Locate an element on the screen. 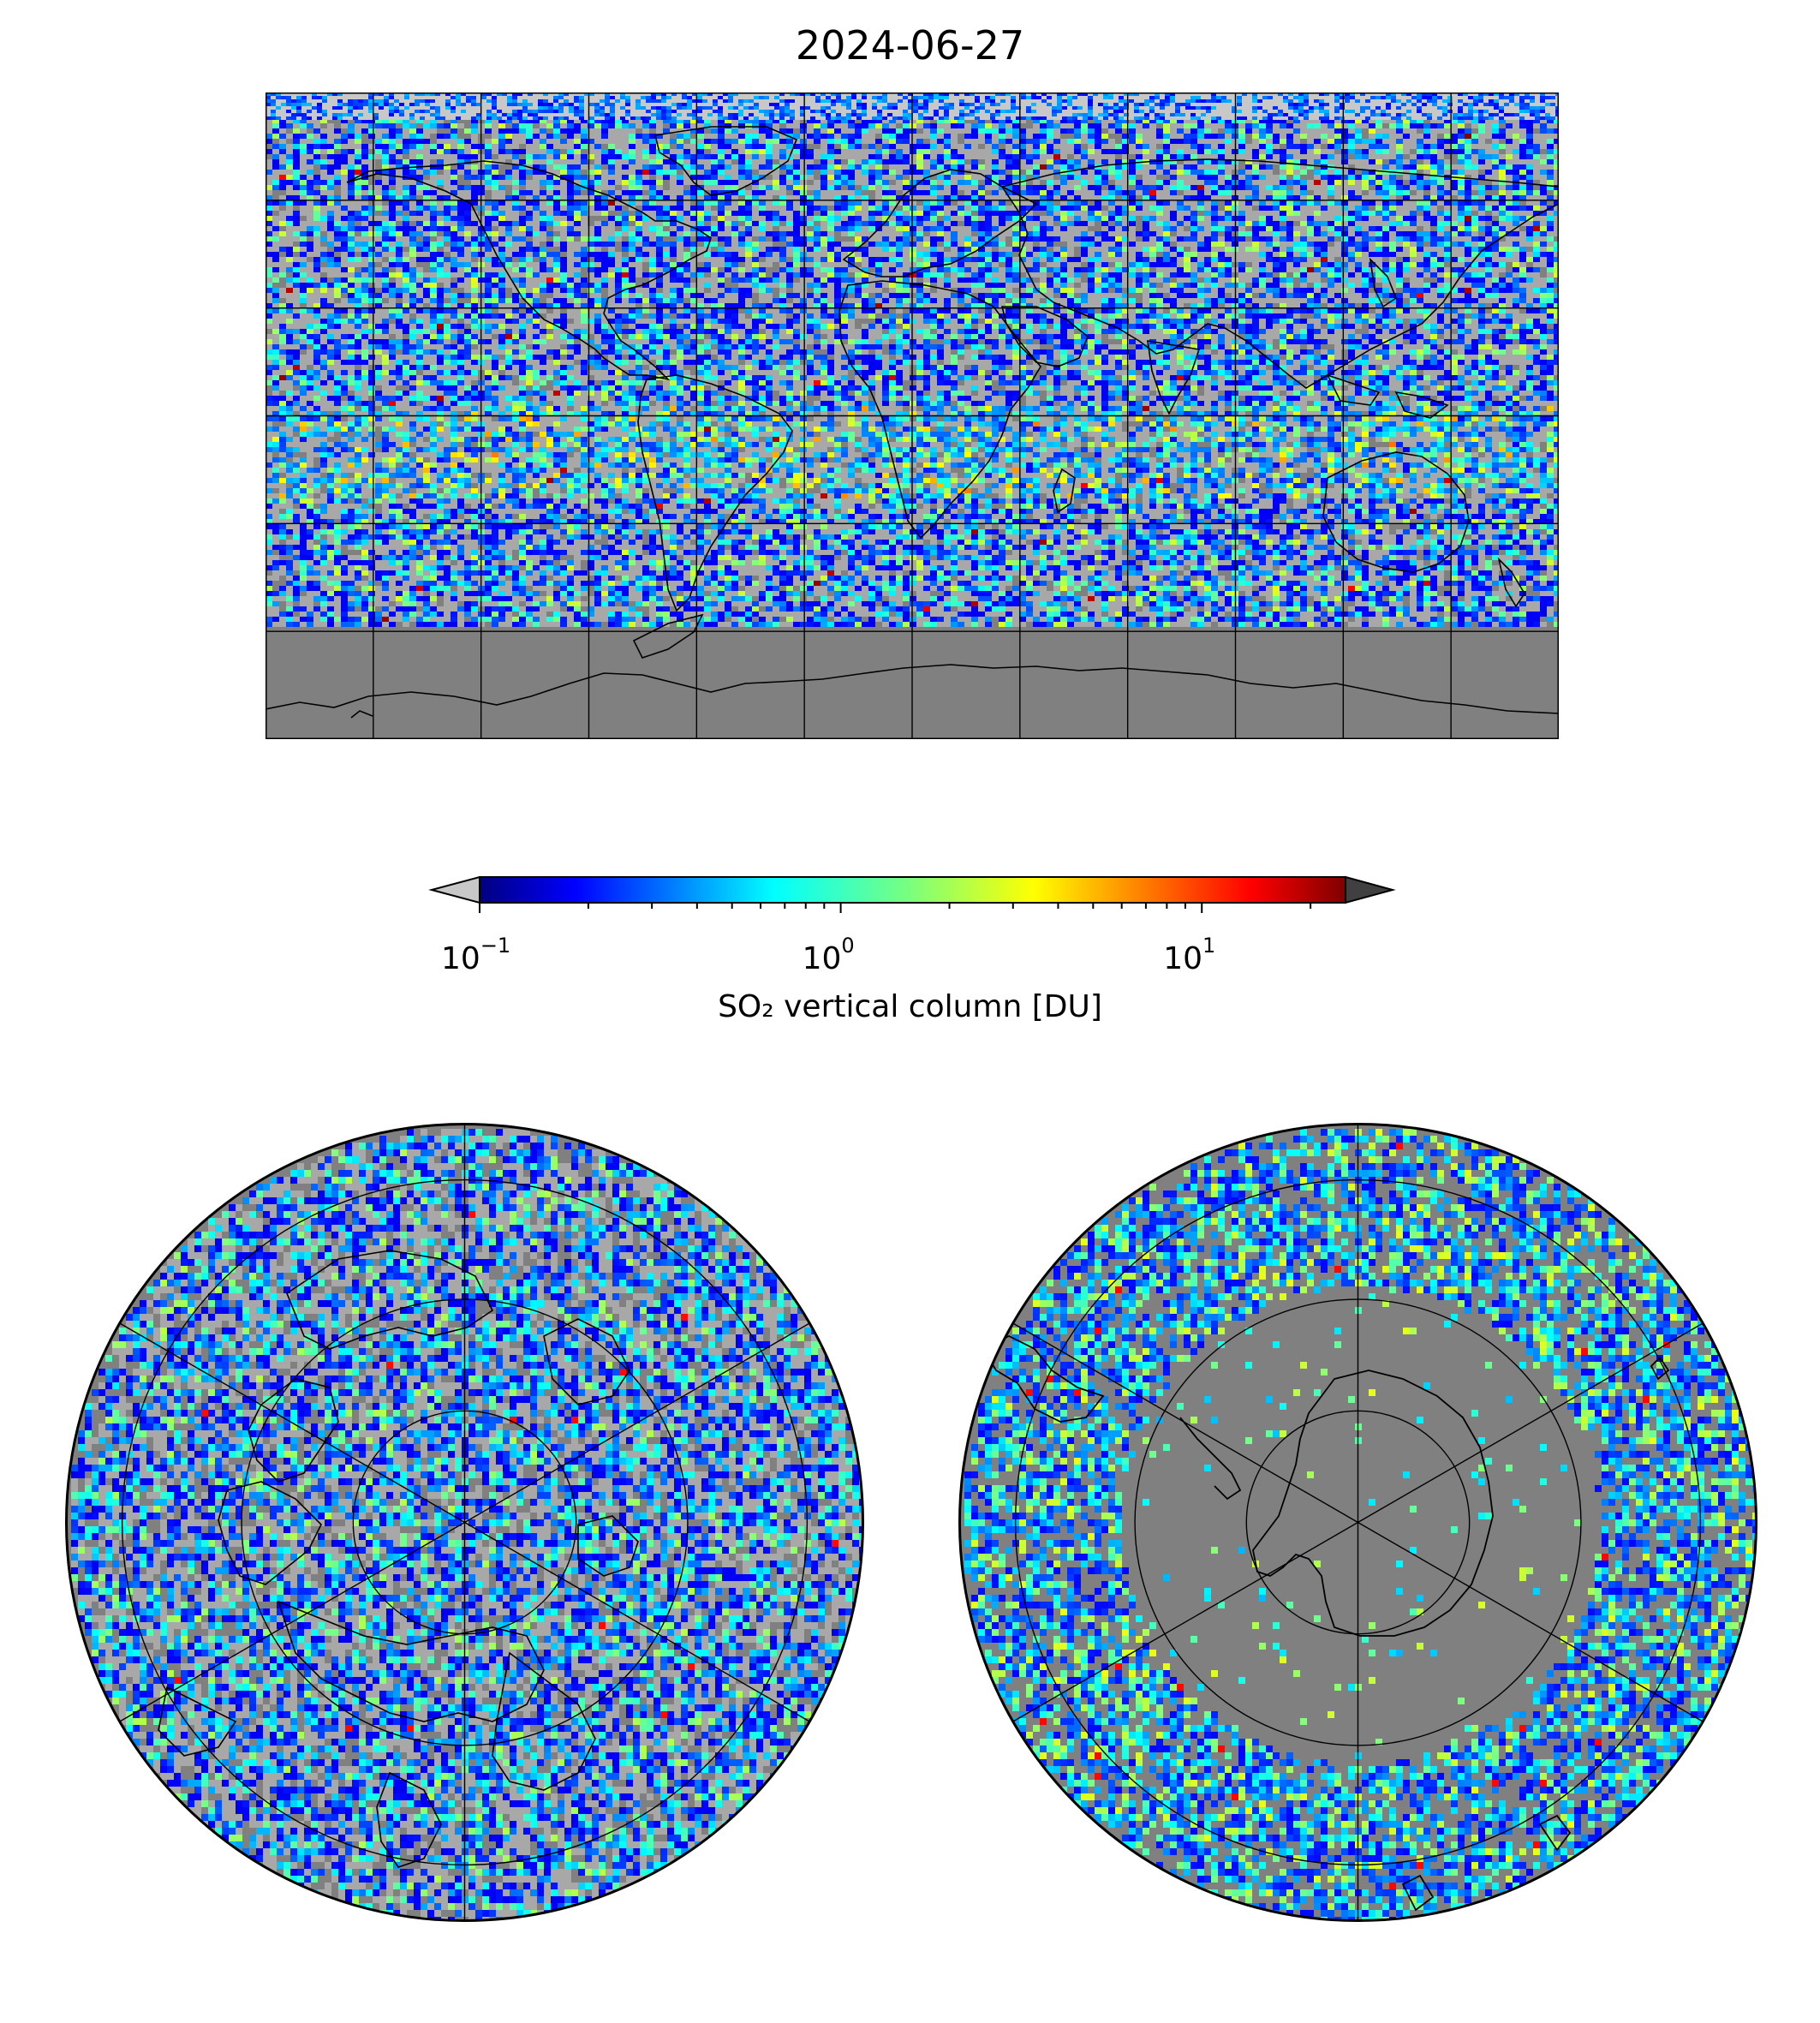  colorbar-tick-label-0: 10⁻¹ is located at coordinates (475, 955).